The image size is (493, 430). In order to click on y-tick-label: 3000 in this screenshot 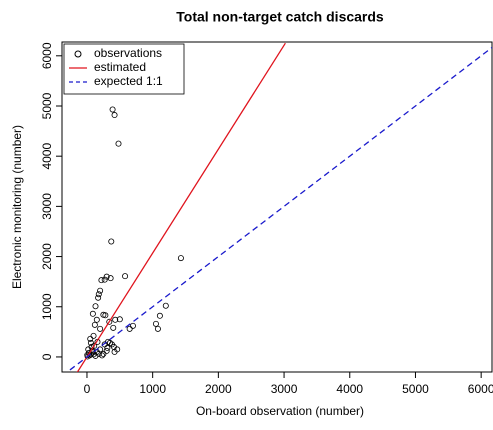, I will do `click(47, 206)`.